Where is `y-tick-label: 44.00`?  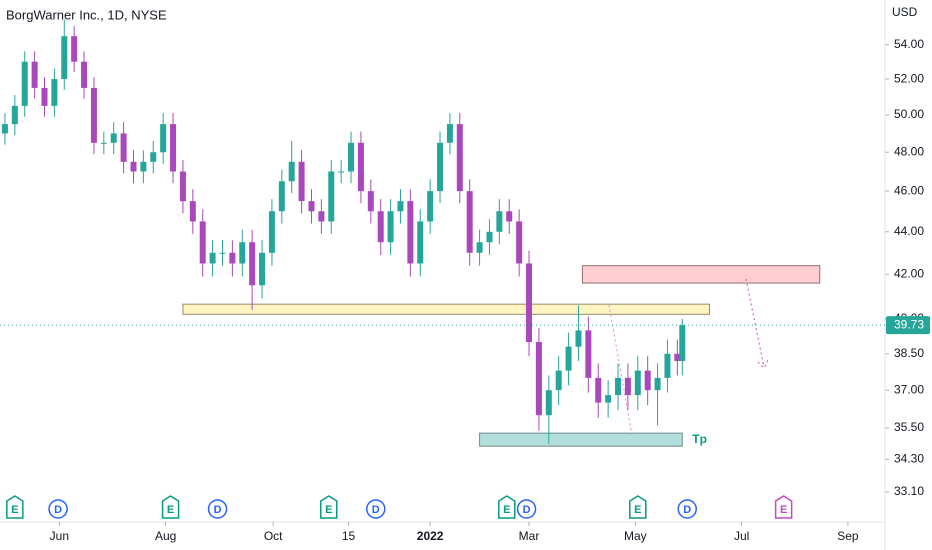
y-tick-label: 44.00 is located at coordinates (909, 231).